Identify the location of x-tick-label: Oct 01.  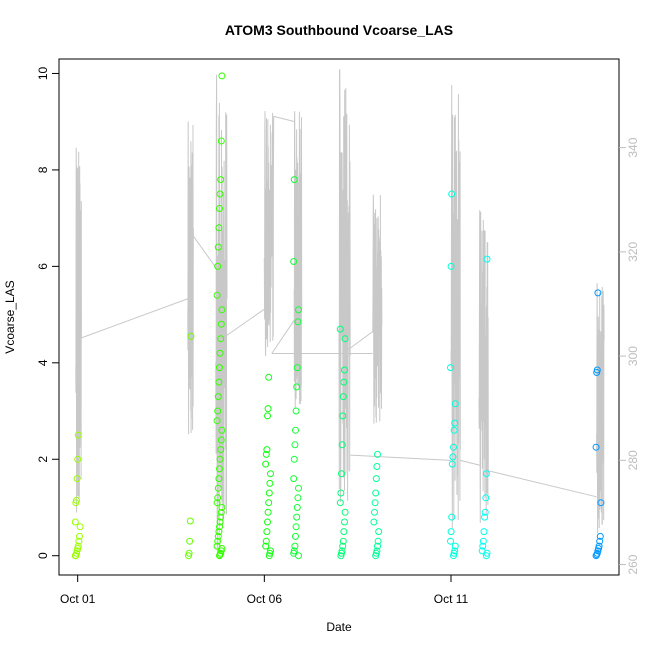
(78, 599).